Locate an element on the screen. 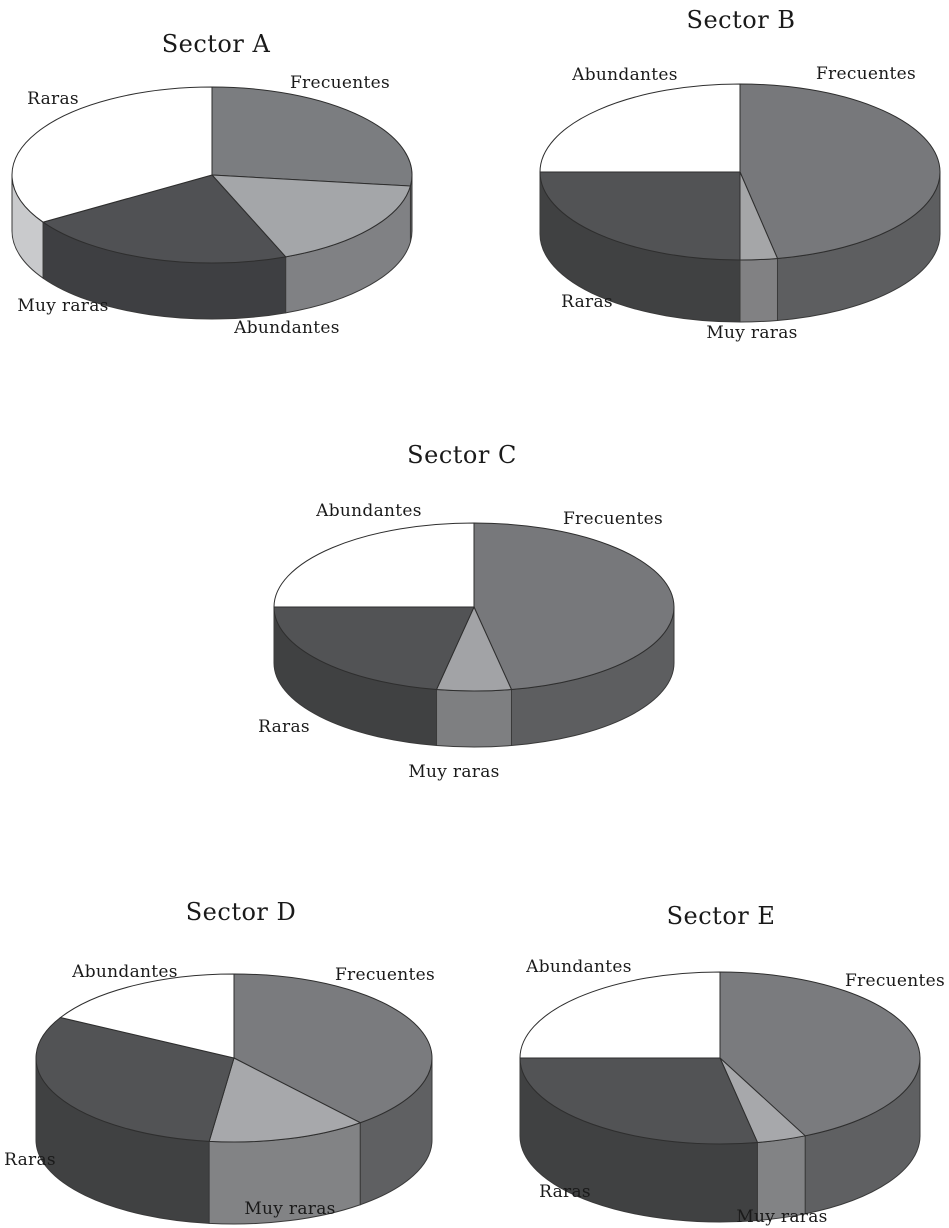 Image resolution: width=949 pixels, height=1228 pixels. pie-sector-a is located at coordinates (212, 203).